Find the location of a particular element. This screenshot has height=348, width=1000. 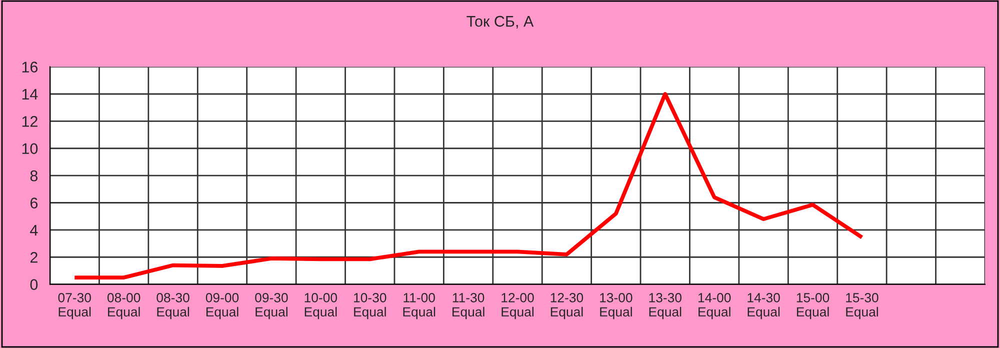

x-tick-label: 14-30 Equal is located at coordinates (764, 306).